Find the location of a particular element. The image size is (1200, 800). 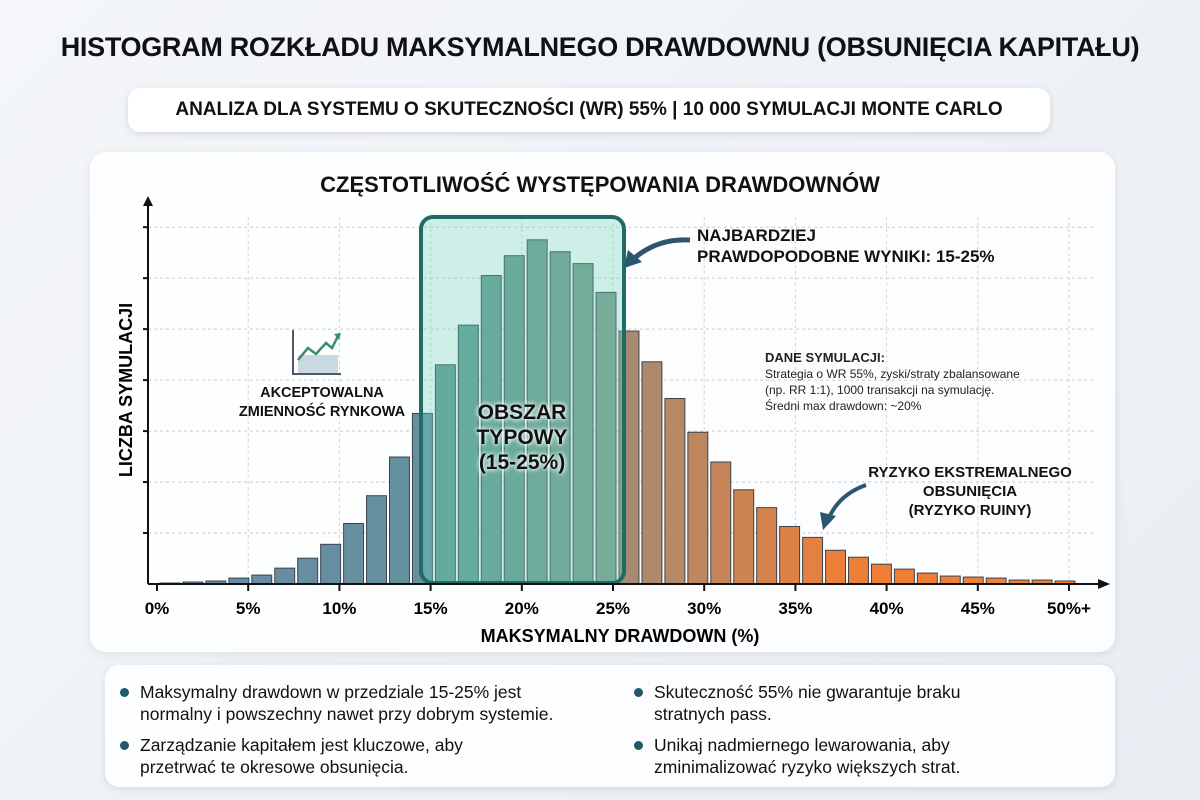

chart-title: CZĘSTOTLIWOŚĆ WYSTĘPOWANIA DRAWDOWNÓW is located at coordinates (600, 184).